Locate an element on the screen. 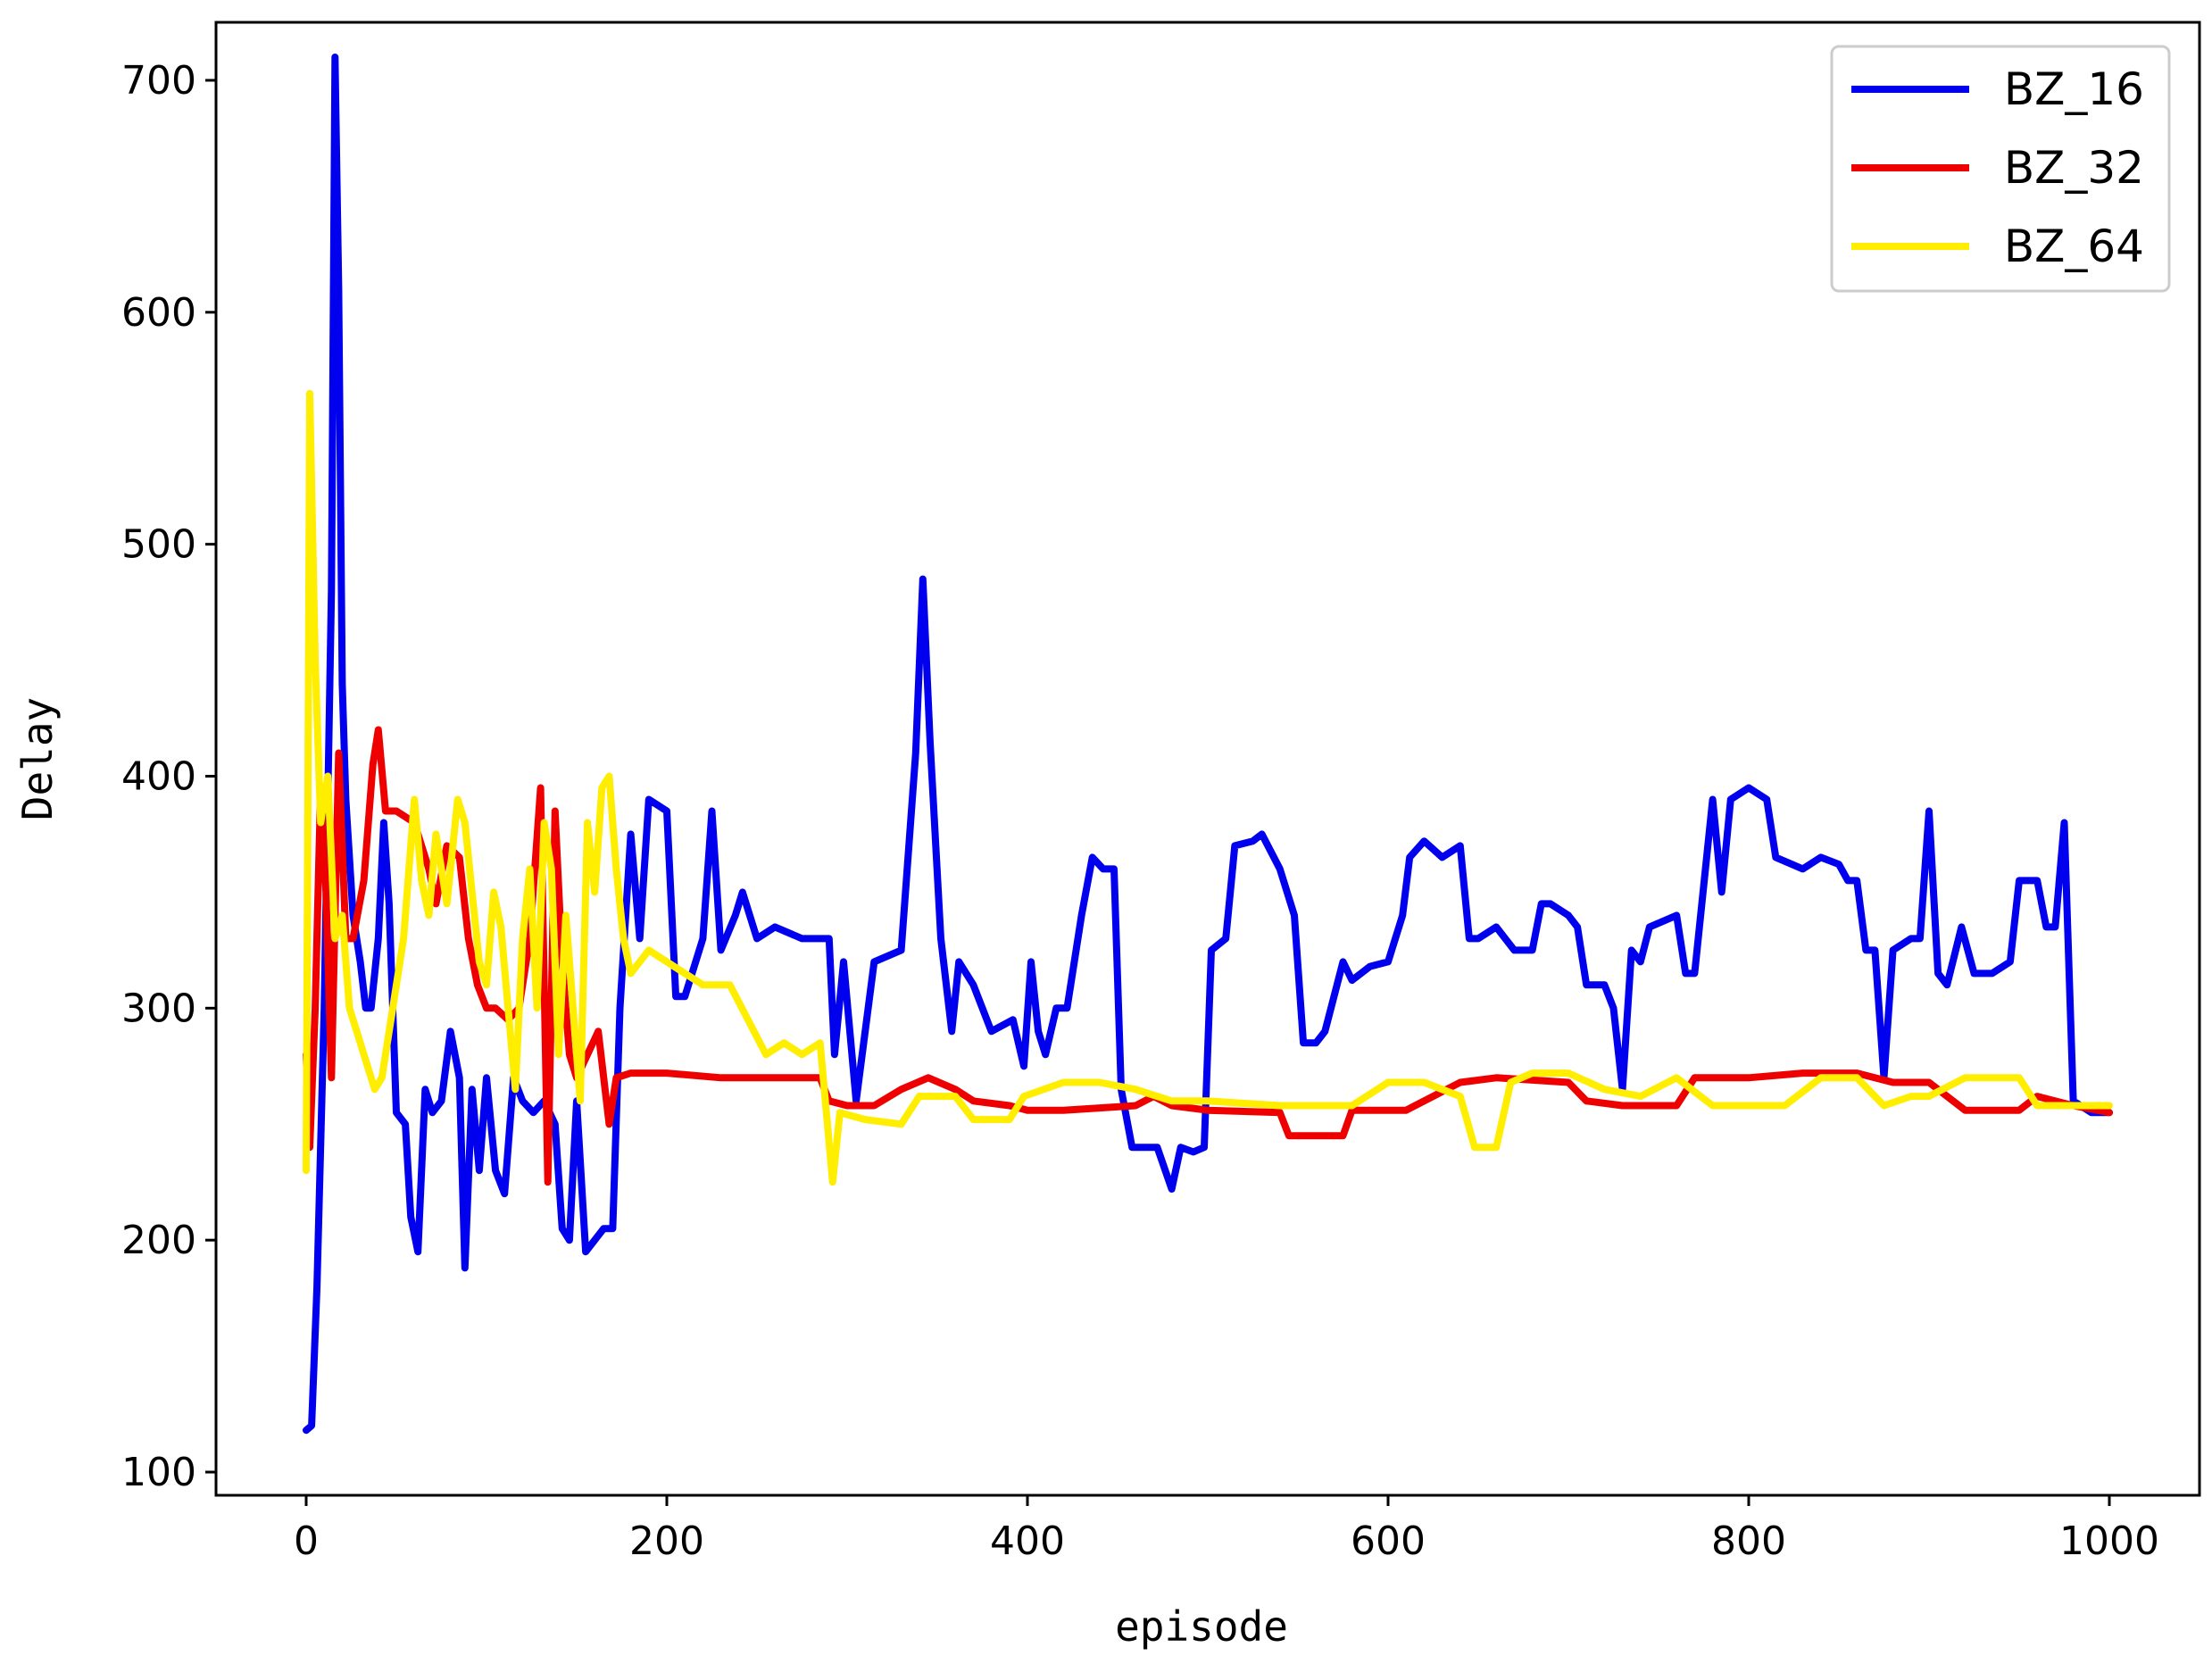 The image size is (2212, 1664). x-tick-label: 800 is located at coordinates (1748, 1541).